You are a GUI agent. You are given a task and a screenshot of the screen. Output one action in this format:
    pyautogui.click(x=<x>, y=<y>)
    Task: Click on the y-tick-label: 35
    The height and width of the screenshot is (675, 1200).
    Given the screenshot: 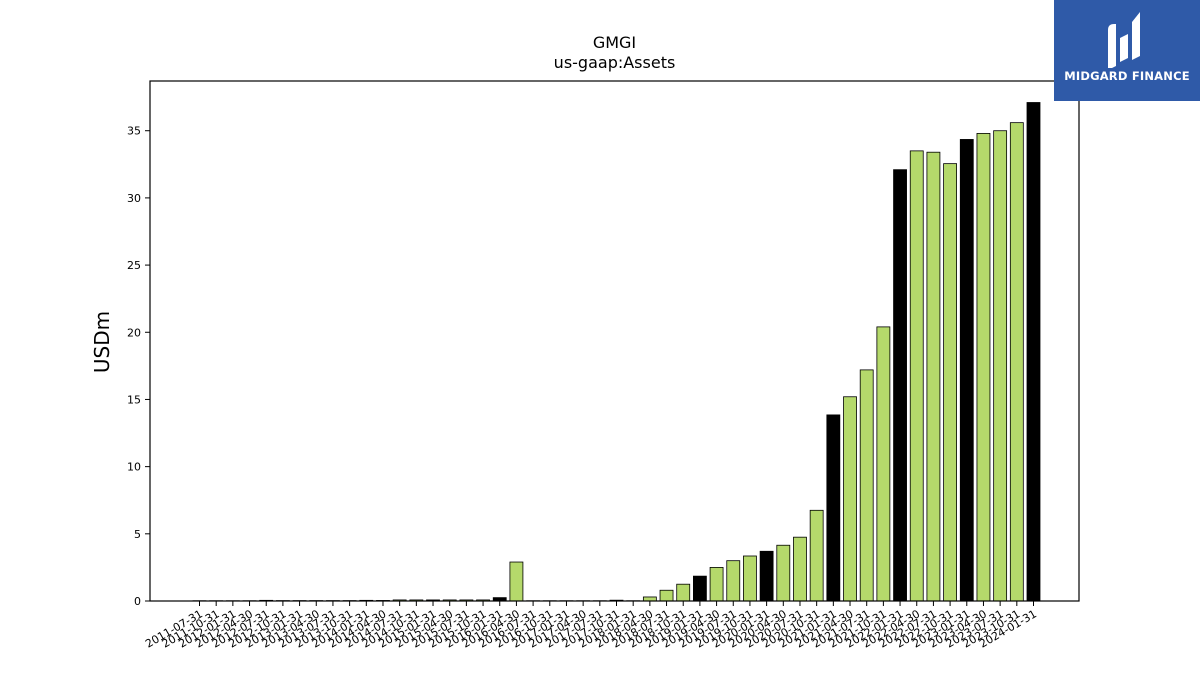 What is the action you would take?
    pyautogui.click(x=134, y=131)
    